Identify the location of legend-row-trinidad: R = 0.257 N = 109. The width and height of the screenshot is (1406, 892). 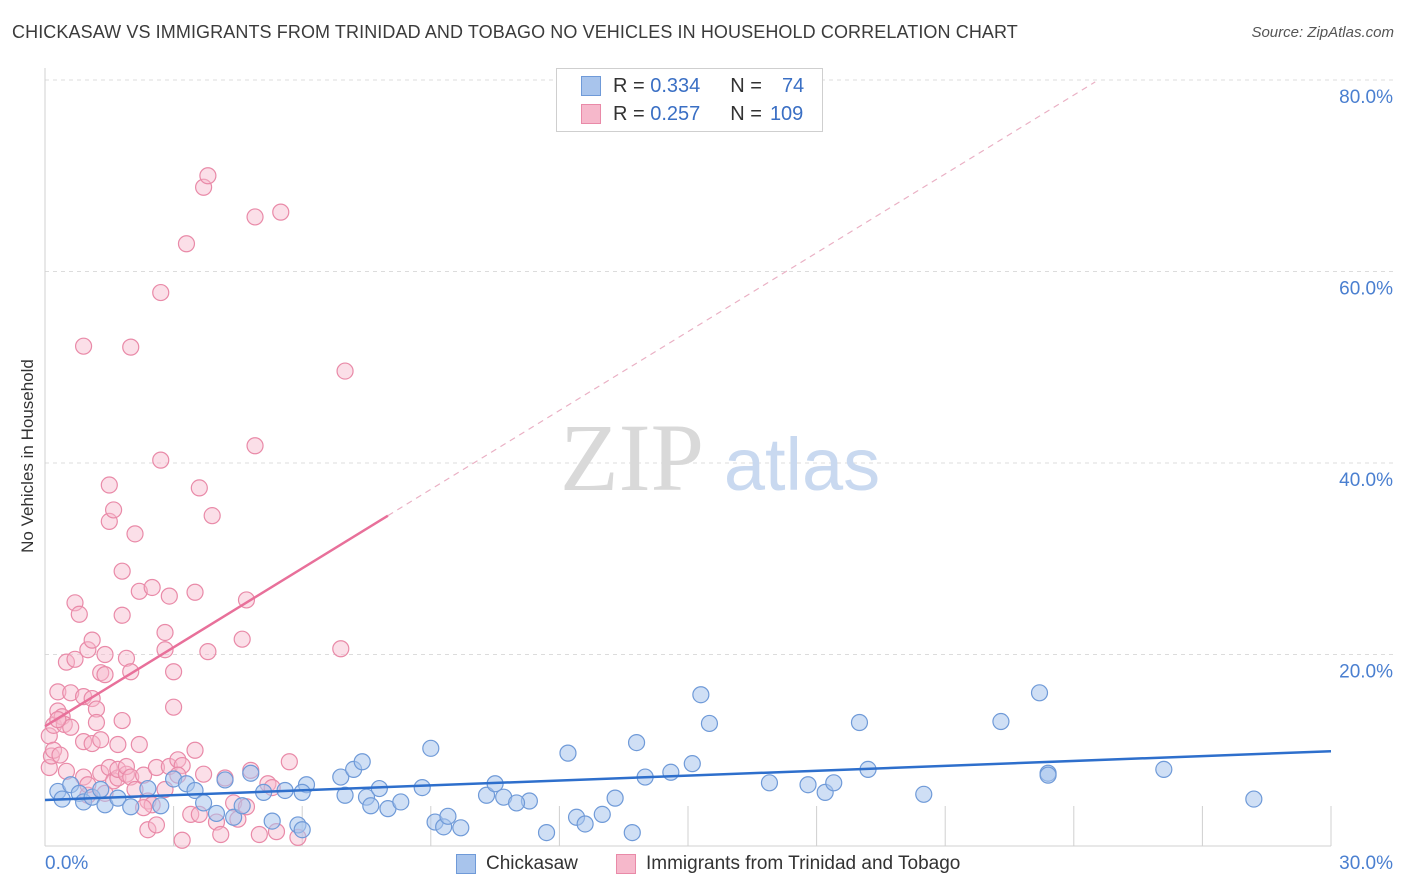
(692, 114).